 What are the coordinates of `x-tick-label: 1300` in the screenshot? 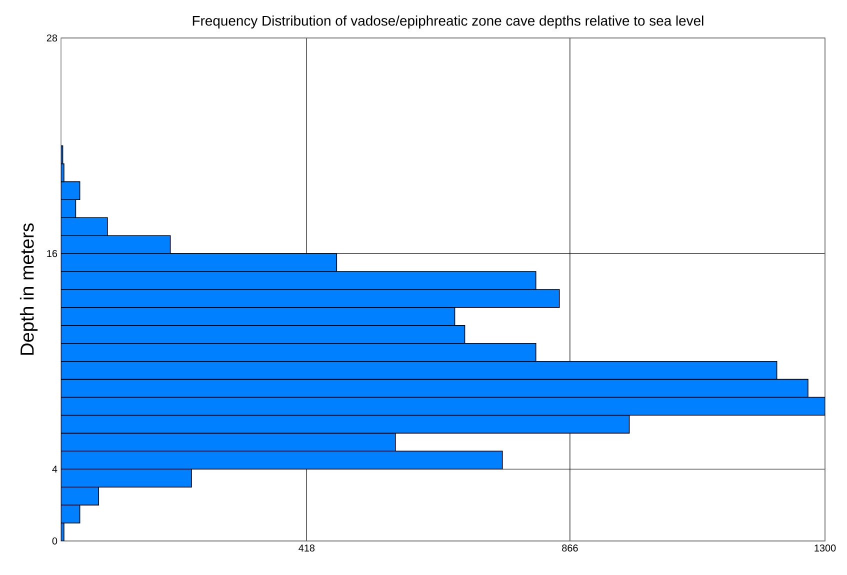 It's located at (825, 548).